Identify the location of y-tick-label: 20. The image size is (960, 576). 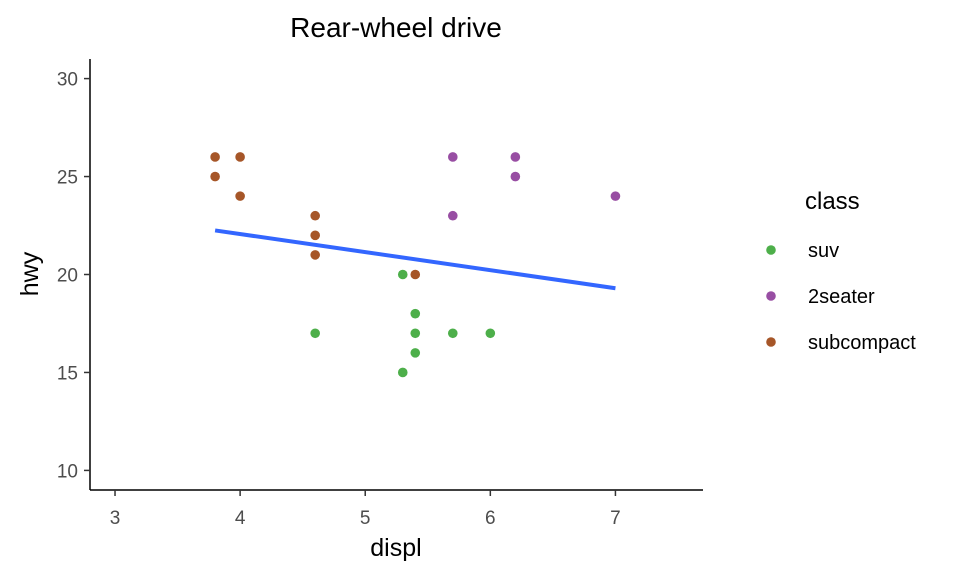
(67, 276).